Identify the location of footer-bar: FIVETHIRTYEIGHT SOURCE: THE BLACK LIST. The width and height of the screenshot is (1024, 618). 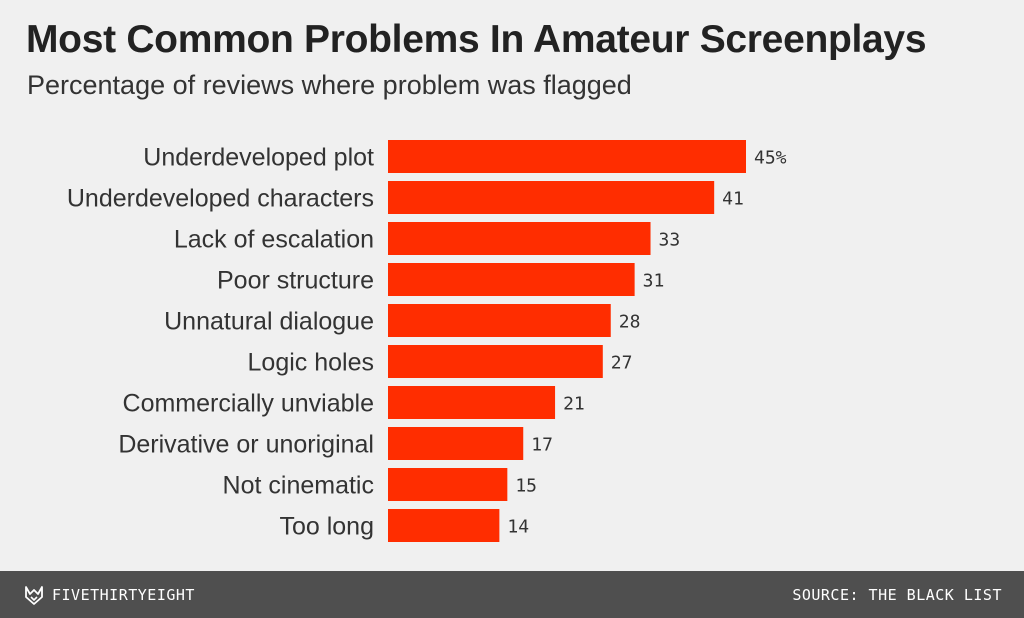
(512, 594).